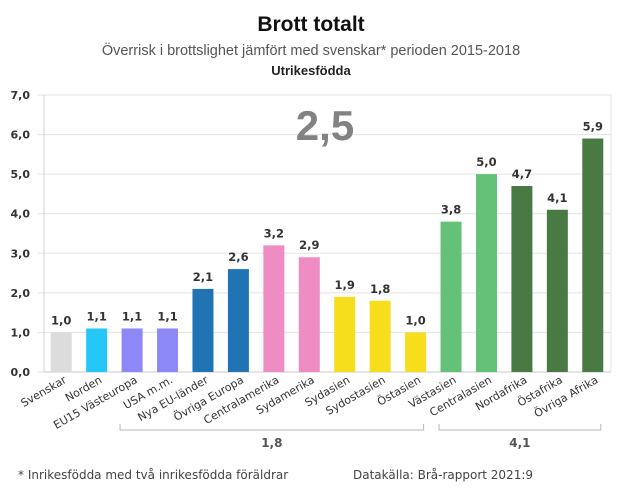 The height and width of the screenshot is (496, 622). Describe the element at coordinates (21, 253) in the screenshot. I see `y-tick-label: 3,0` at that location.